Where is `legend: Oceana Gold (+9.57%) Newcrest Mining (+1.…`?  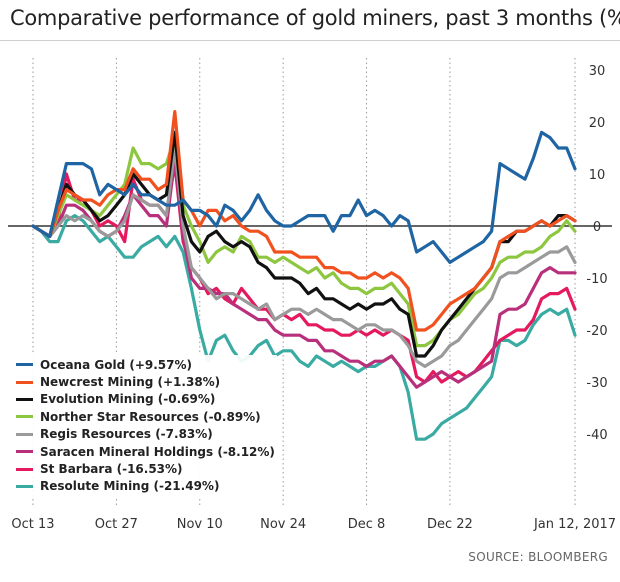 legend: Oceana Gold (+9.57%) Newcrest Mining (+1.… is located at coordinates (145, 426).